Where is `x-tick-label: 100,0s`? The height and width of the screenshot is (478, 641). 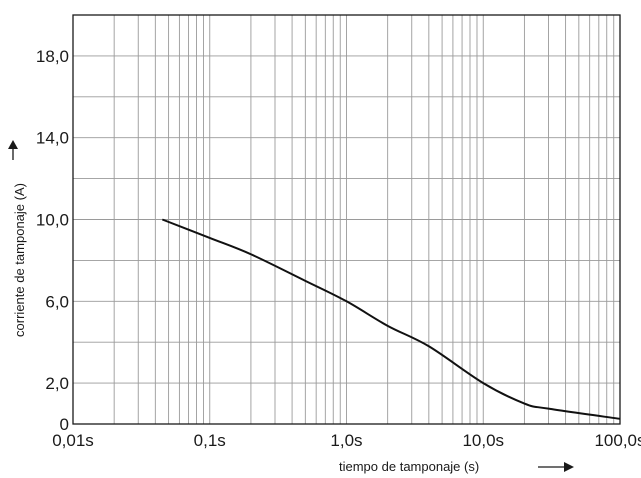 x-tick-label: 100,0s is located at coordinates (617, 440).